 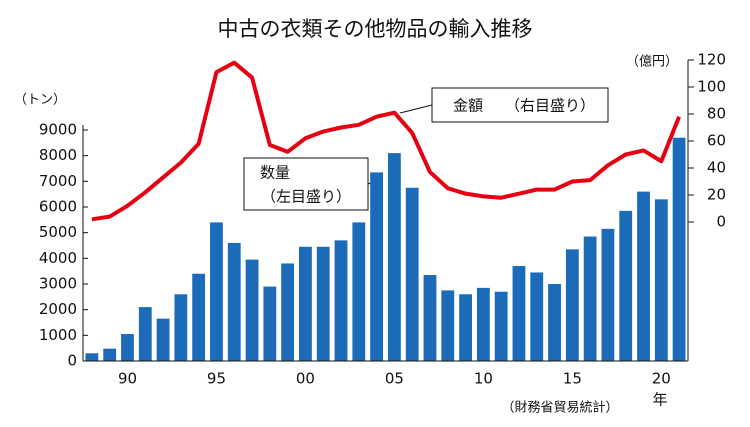 What do you see at coordinates (416, 109) in the screenshot?
I see `annotation-pointer` at bounding box center [416, 109].